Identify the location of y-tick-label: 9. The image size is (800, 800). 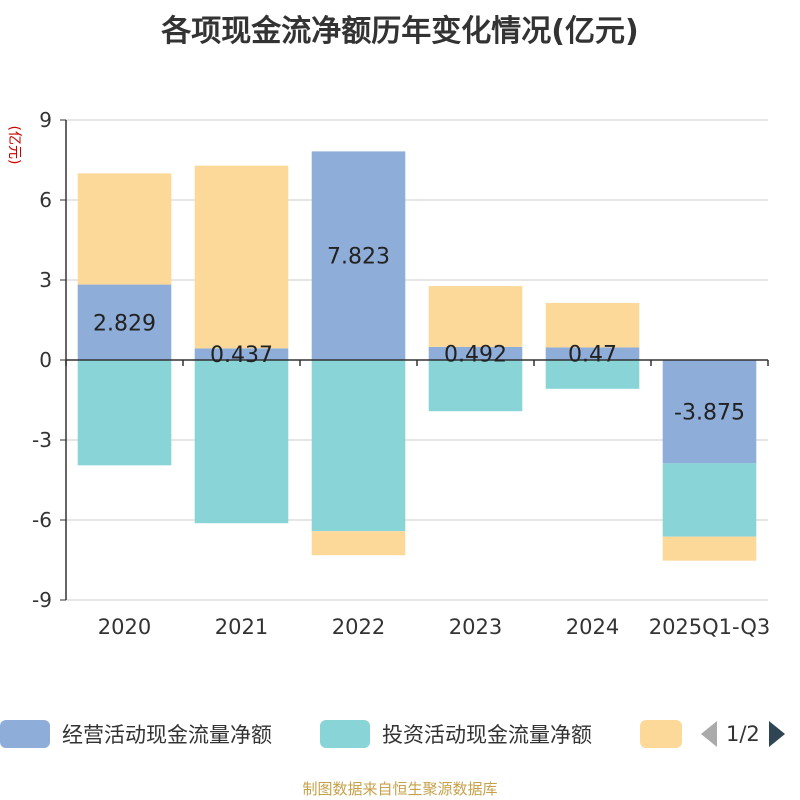
(45, 120).